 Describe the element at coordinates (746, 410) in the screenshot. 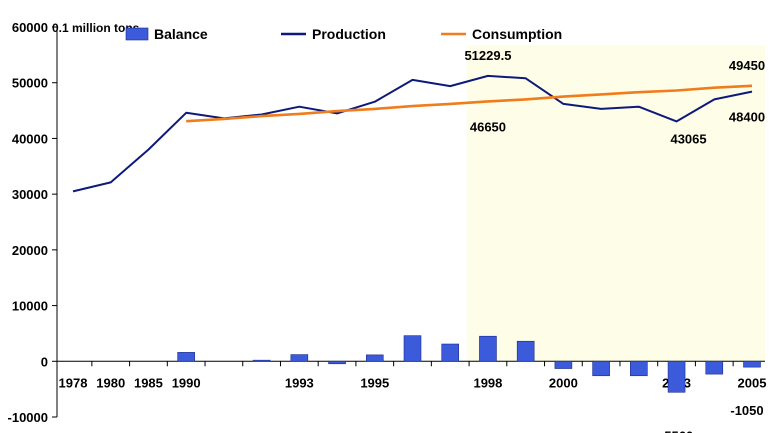

I see `data-label: -1050` at that location.